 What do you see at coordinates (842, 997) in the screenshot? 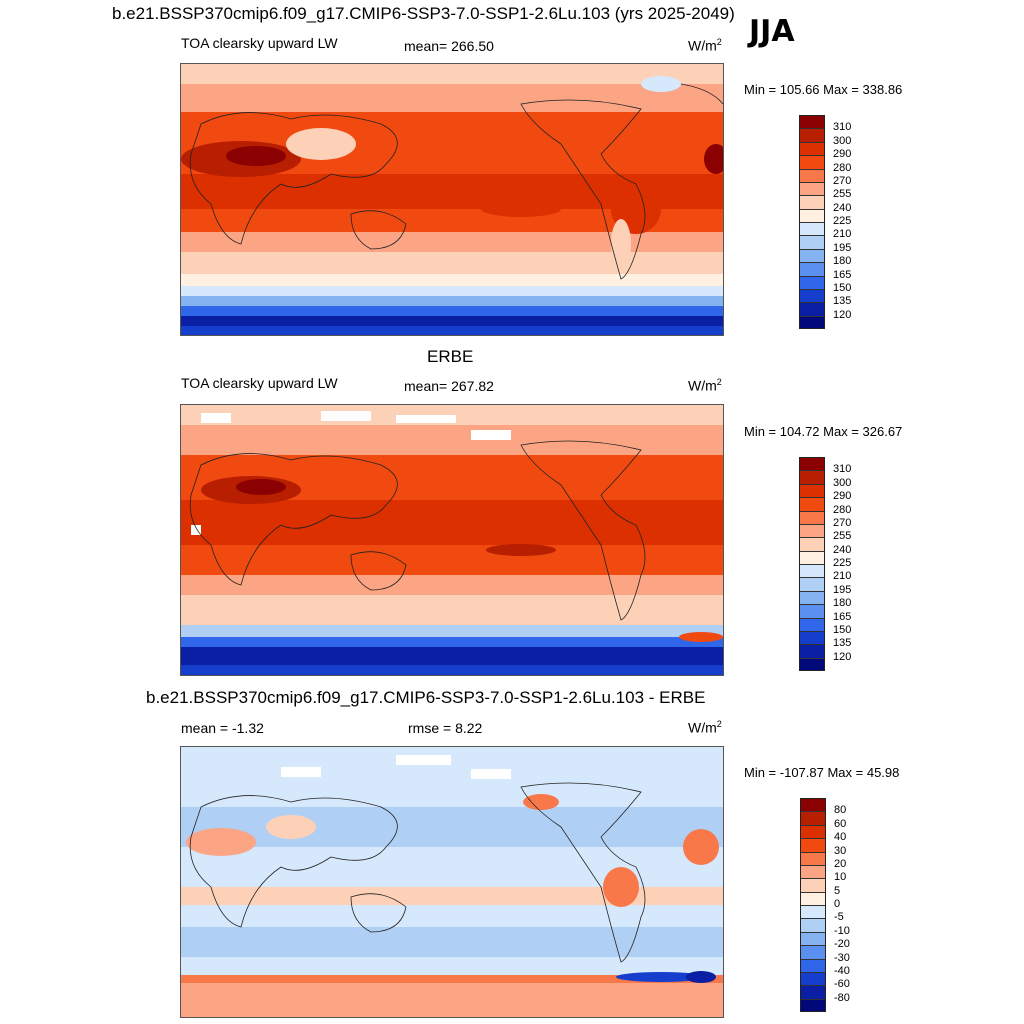
I see `colorbar-tick-label: -80` at bounding box center [842, 997].